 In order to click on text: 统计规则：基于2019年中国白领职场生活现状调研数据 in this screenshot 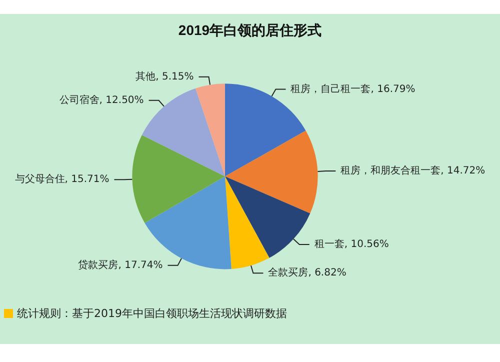, I will do `click(152, 313)`.